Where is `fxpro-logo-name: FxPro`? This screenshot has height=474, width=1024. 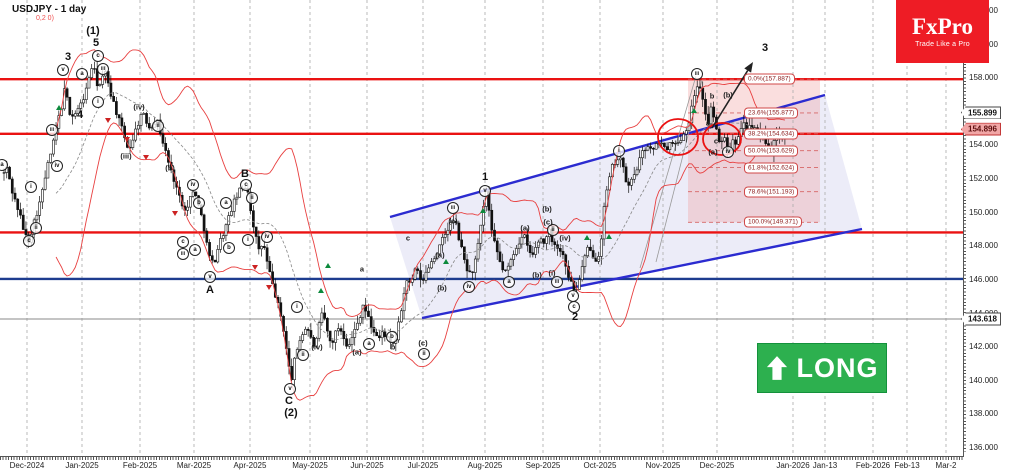
fxpro-logo-name: FxPro is located at coordinates (942, 26).